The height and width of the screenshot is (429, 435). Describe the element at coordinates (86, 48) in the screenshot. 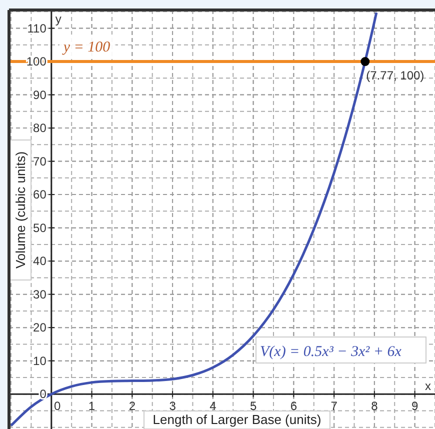

I see `ref-line-label: y = 100` at that location.